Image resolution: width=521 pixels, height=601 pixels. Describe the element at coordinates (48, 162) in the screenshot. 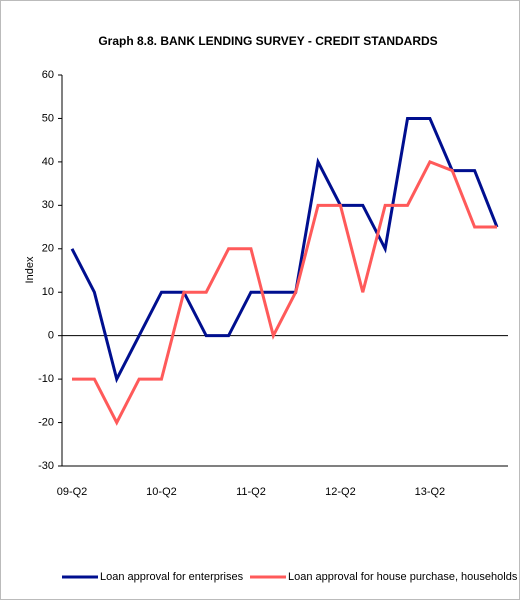

I see `y-tick-label: 40` at that location.